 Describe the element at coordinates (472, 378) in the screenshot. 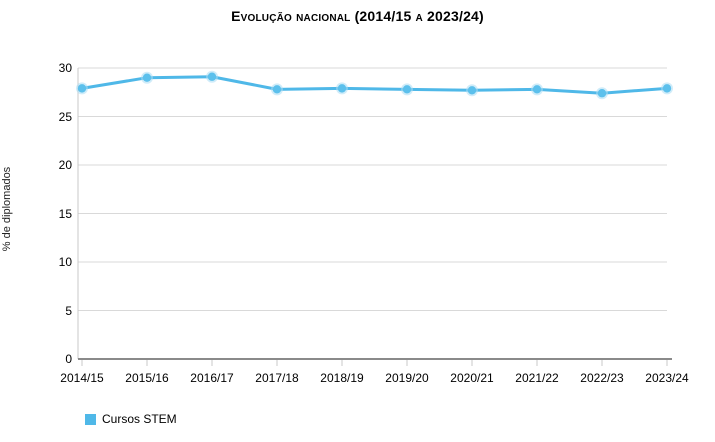

I see `x-axis-tick-label: 2020/21` at that location.